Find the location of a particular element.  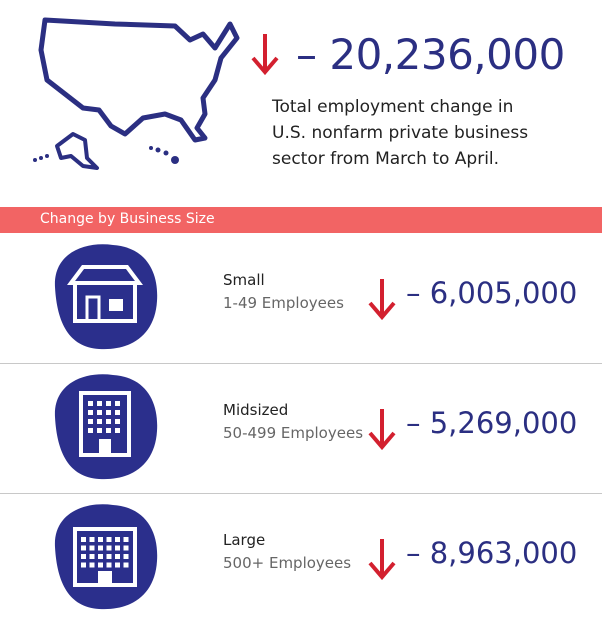

description-line: U.S. nonfarm private business is located at coordinates (400, 133).